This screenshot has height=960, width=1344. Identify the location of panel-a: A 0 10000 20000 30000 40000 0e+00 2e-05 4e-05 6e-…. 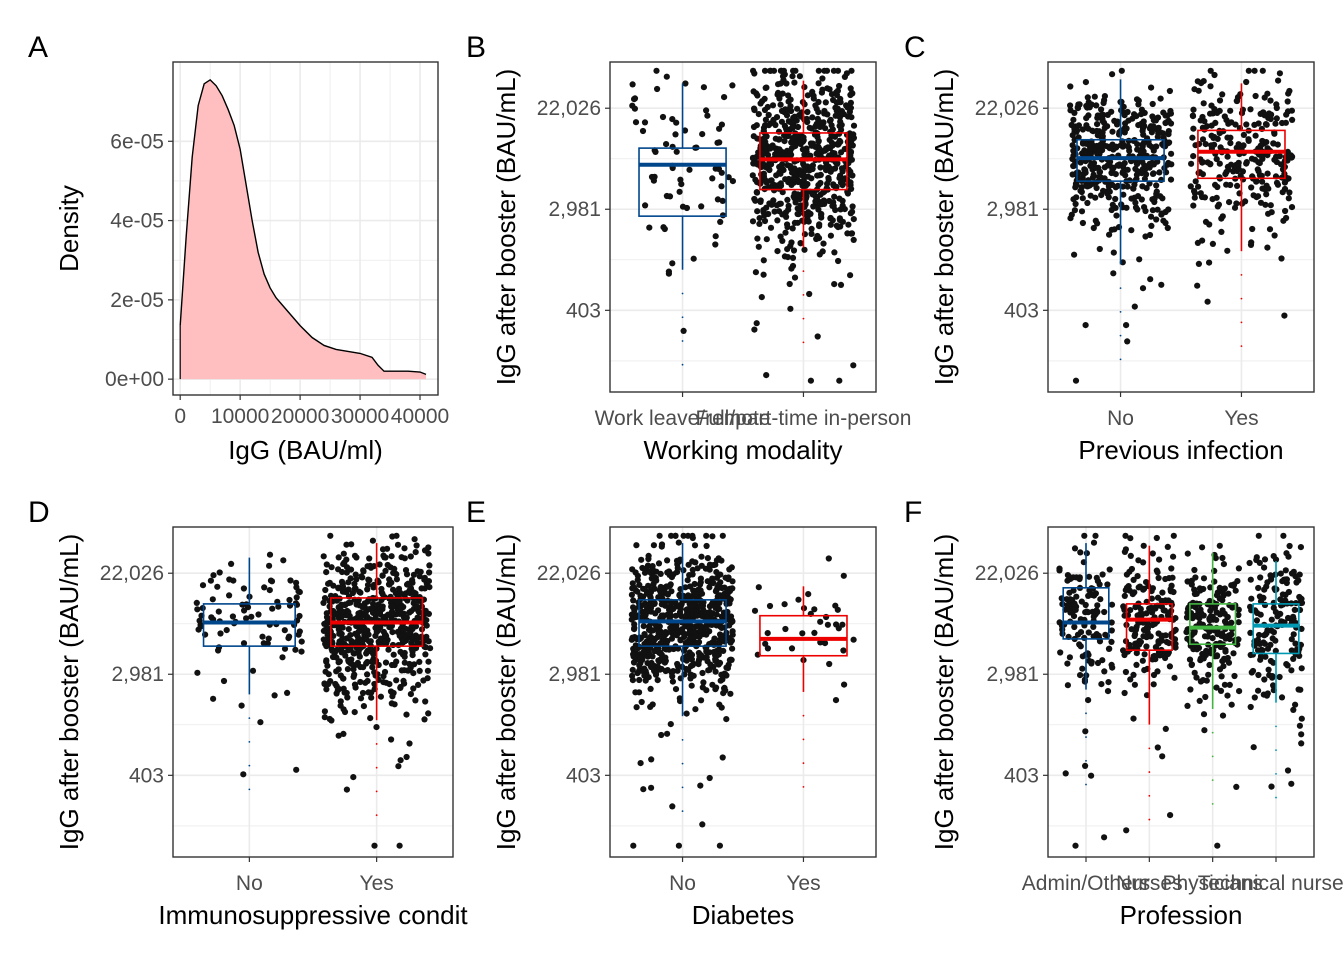
(238, 248).